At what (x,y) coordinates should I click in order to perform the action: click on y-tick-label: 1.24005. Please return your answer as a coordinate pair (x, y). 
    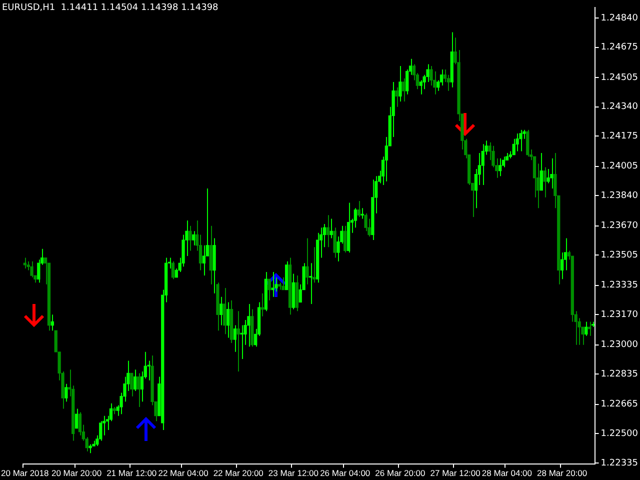
    Looking at the image, I should click on (619, 167).